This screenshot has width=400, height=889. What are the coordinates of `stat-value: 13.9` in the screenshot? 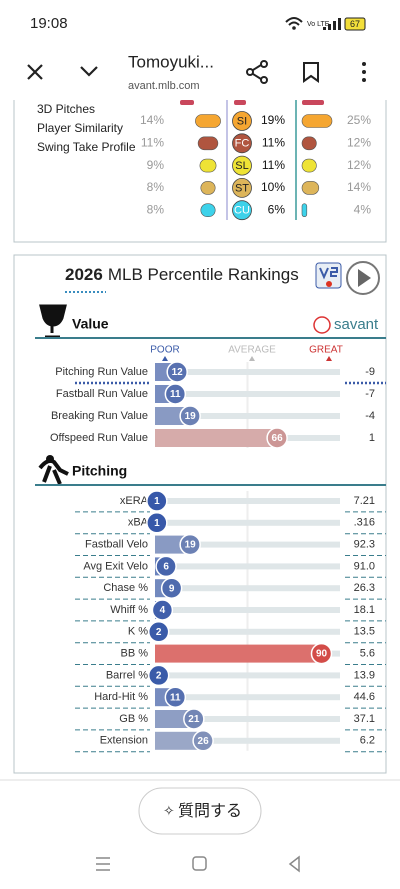 It's located at (364, 675).